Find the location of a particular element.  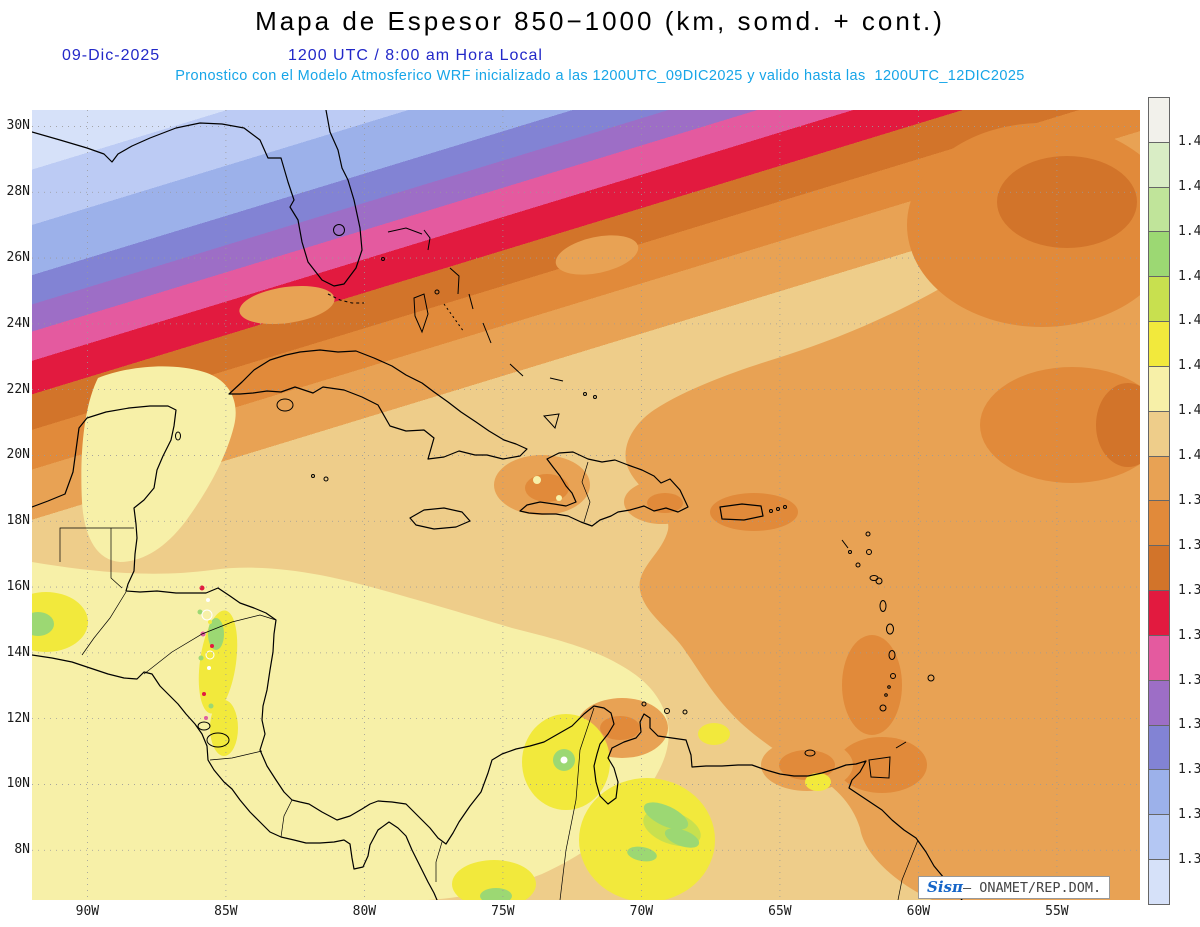

tobago is located at coordinates (901, 745).